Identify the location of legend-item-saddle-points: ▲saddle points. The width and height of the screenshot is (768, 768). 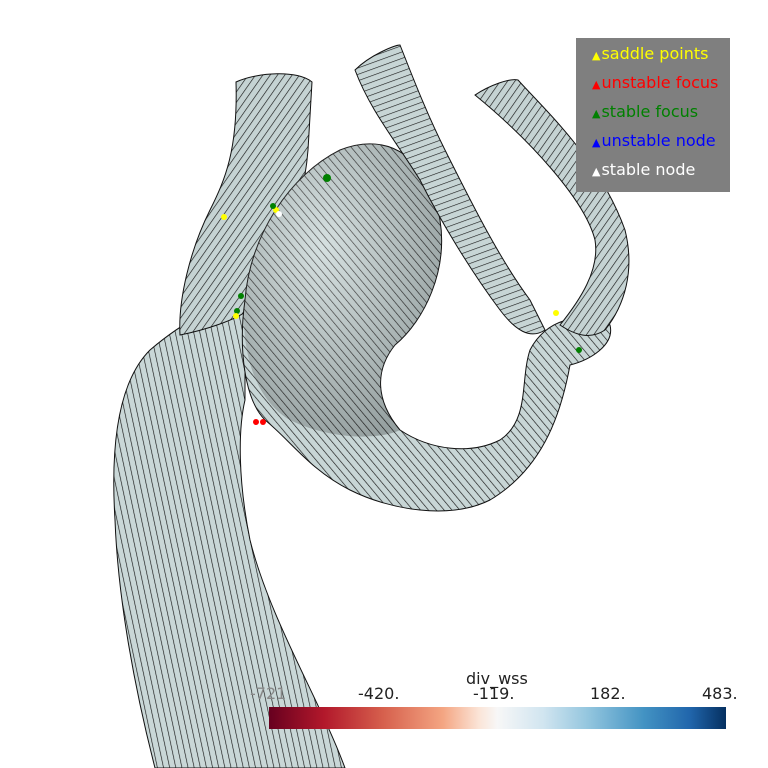
(650, 55).